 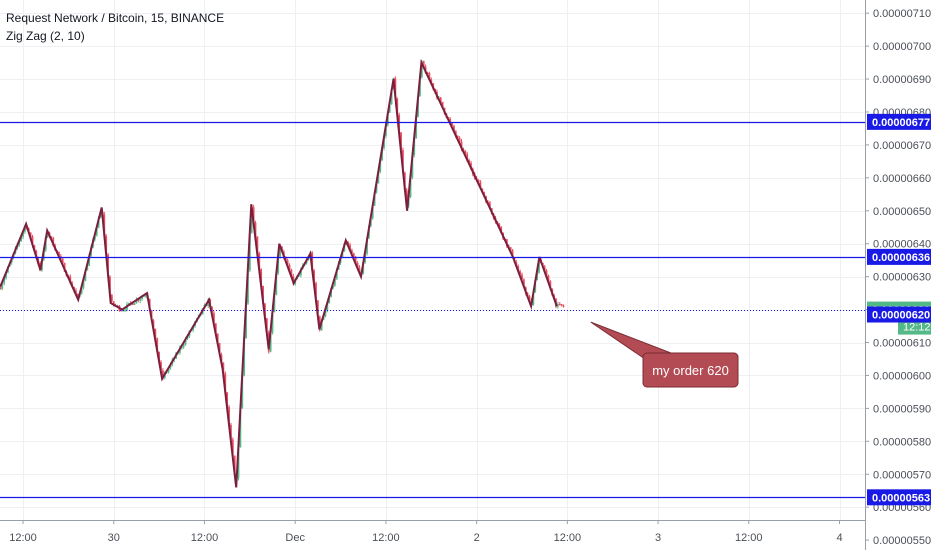 I want to click on hline-price-tag-text: 0.00000677, so click(x=901, y=123).